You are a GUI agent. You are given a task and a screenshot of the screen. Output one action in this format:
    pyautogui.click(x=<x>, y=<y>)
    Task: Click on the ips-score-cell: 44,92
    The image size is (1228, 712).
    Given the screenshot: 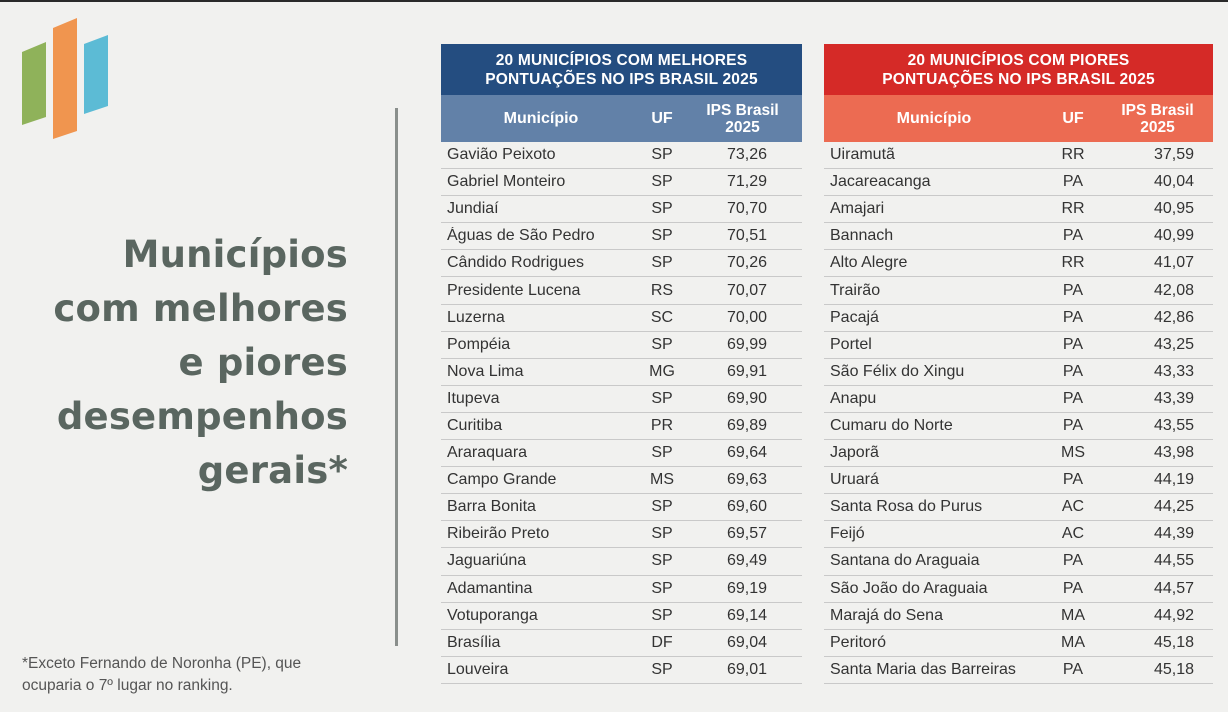 What is the action you would take?
    pyautogui.click(x=1173, y=615)
    